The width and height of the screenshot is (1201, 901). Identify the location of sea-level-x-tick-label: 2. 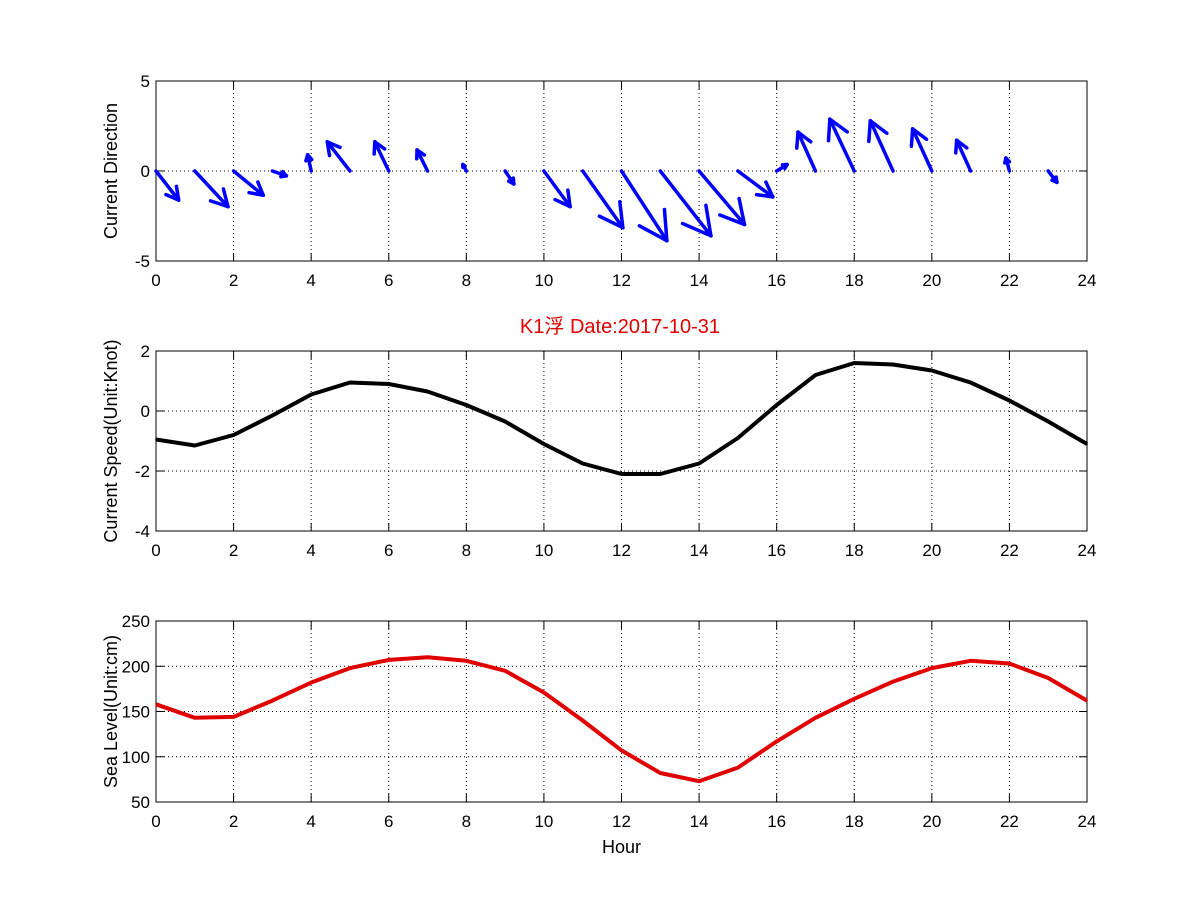
(233, 821).